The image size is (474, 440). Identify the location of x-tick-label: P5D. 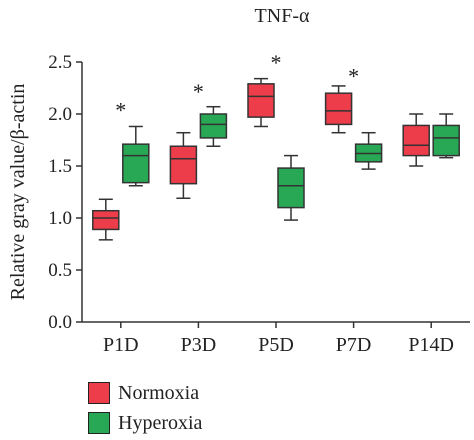
(276, 345).